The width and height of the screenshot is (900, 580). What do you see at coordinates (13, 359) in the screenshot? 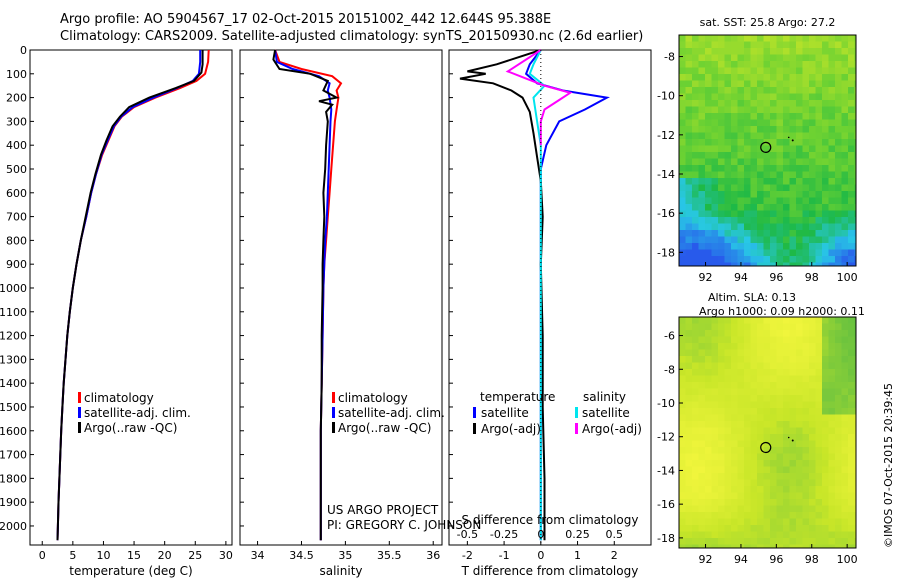
I see `depth-tick-label: 1300` at bounding box center [13, 359].